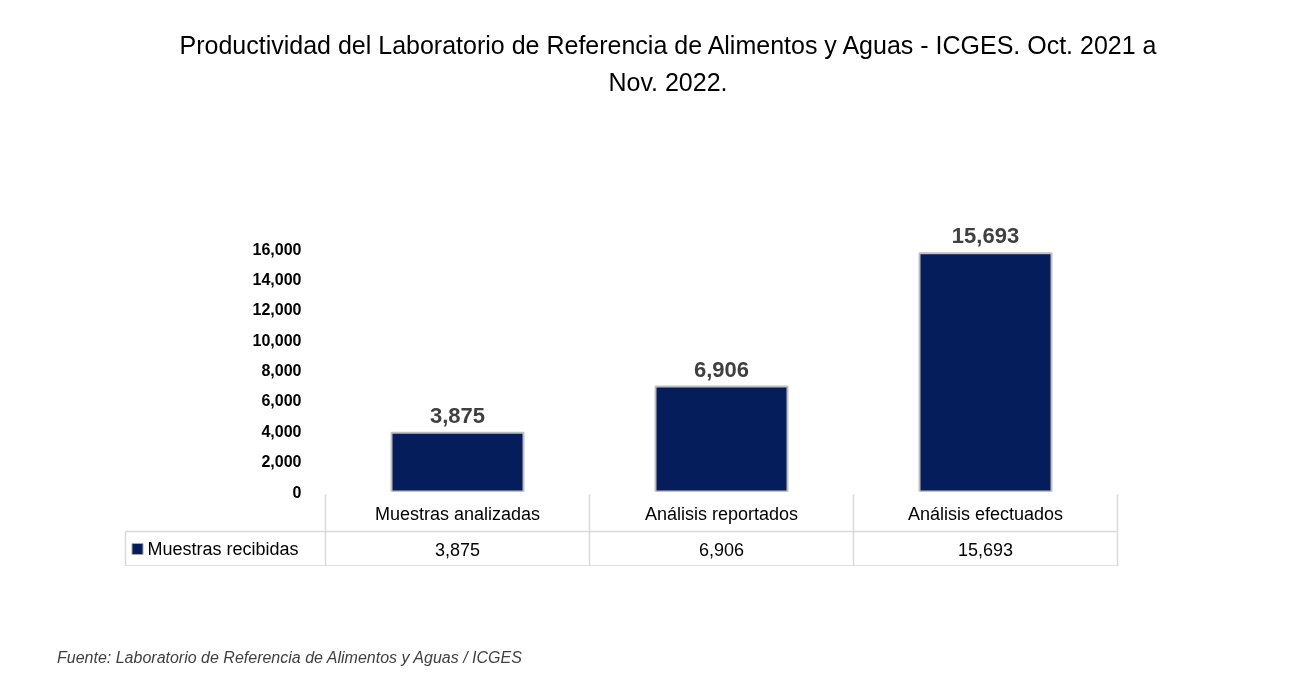 This screenshot has width=1293, height=676. I want to click on y-tick-label: 10,000, so click(277, 340).